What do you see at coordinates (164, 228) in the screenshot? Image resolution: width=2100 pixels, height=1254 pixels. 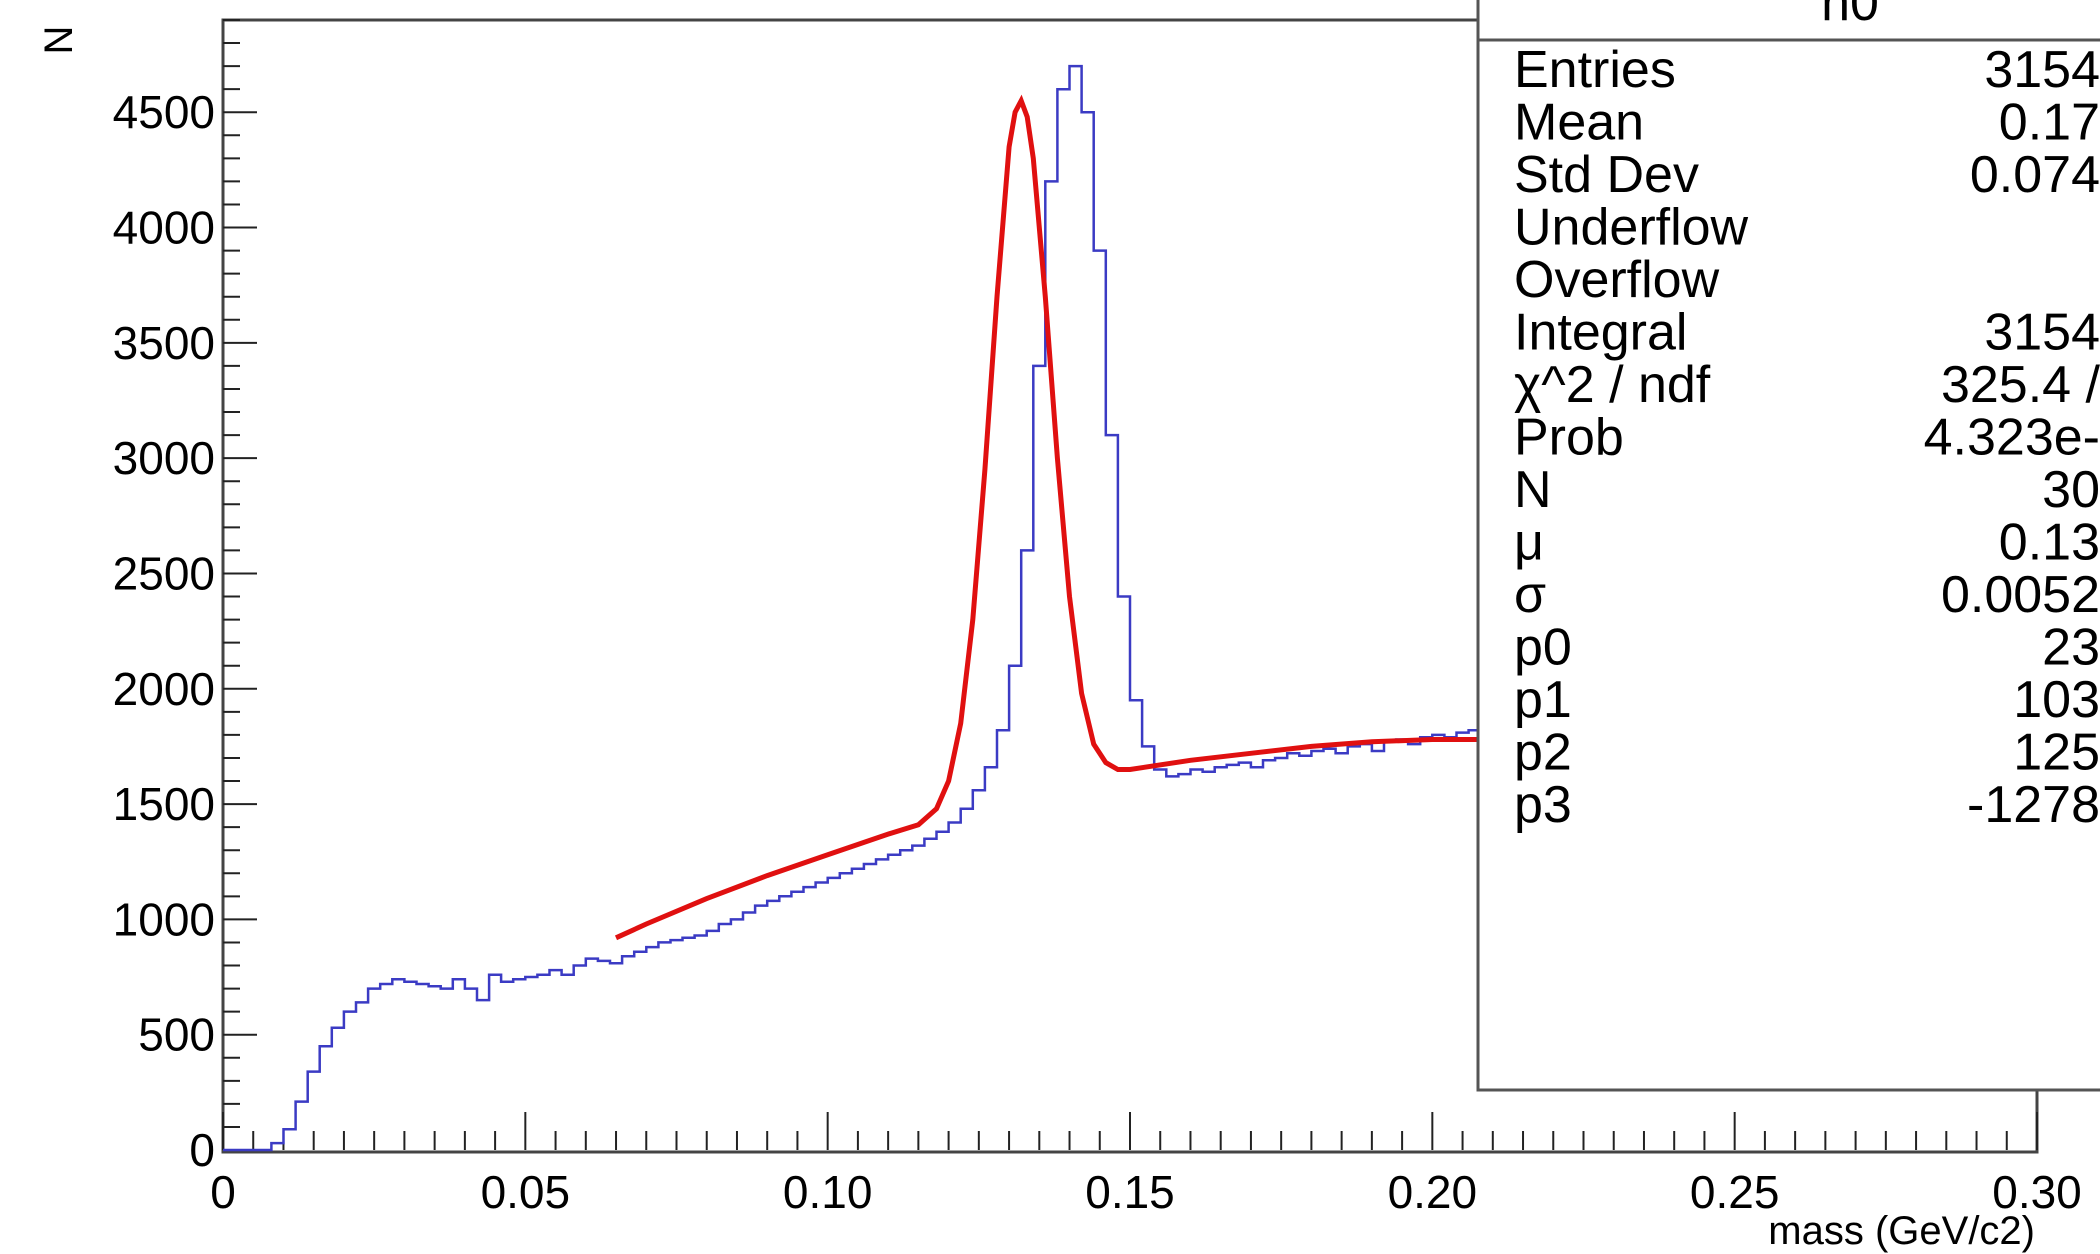 I see `y-tick-label: 4000` at bounding box center [164, 228].